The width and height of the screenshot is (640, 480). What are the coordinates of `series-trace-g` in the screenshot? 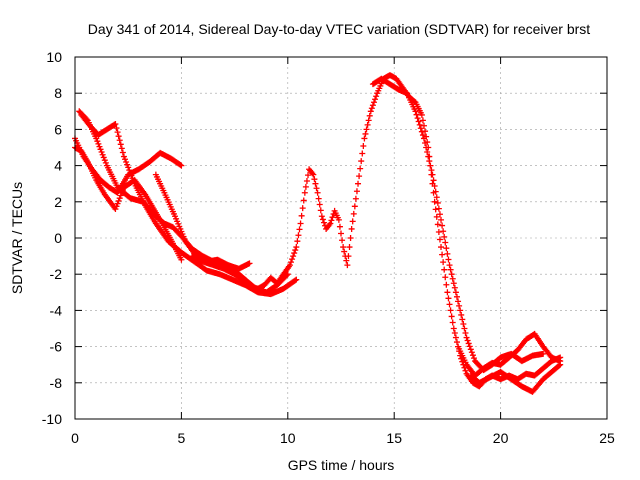 It's located at (509, 354).